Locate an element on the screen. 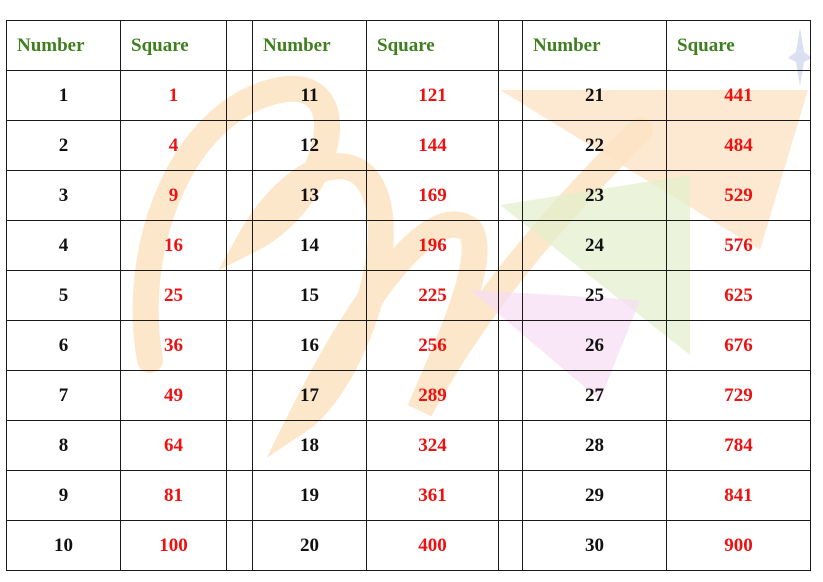 Image resolution: width=823 pixels, height=582 pixels. square-cell: 121 is located at coordinates (432, 95).